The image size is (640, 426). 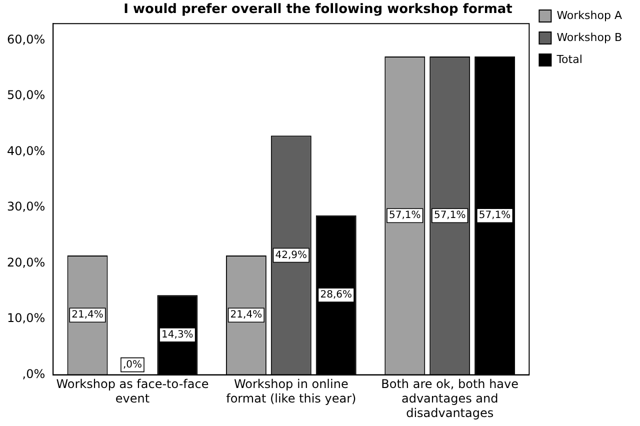 What do you see at coordinates (589, 37) in the screenshot?
I see `legend-label: Workshop B` at bounding box center [589, 37].